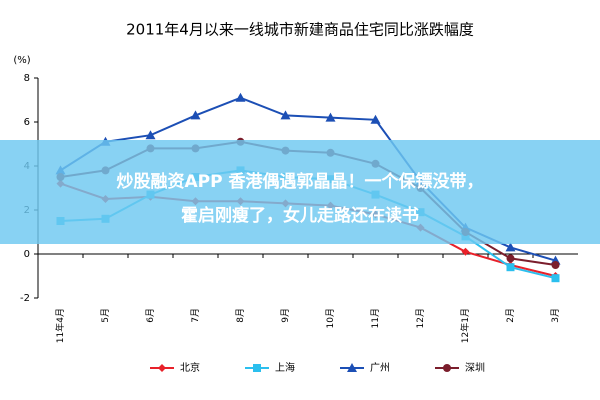  Describe the element at coordinates (285, 367) in the screenshot. I see `legend-label: 上海` at that location.